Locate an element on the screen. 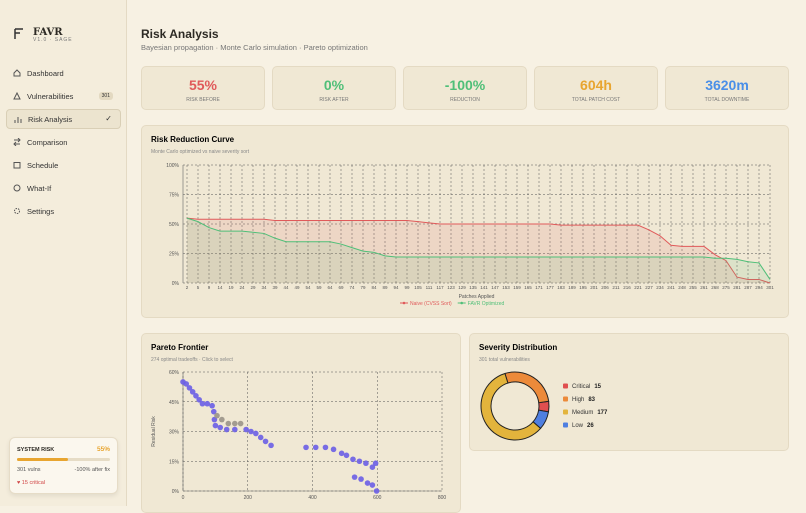  nav-badge: 301 is located at coordinates (105, 96).